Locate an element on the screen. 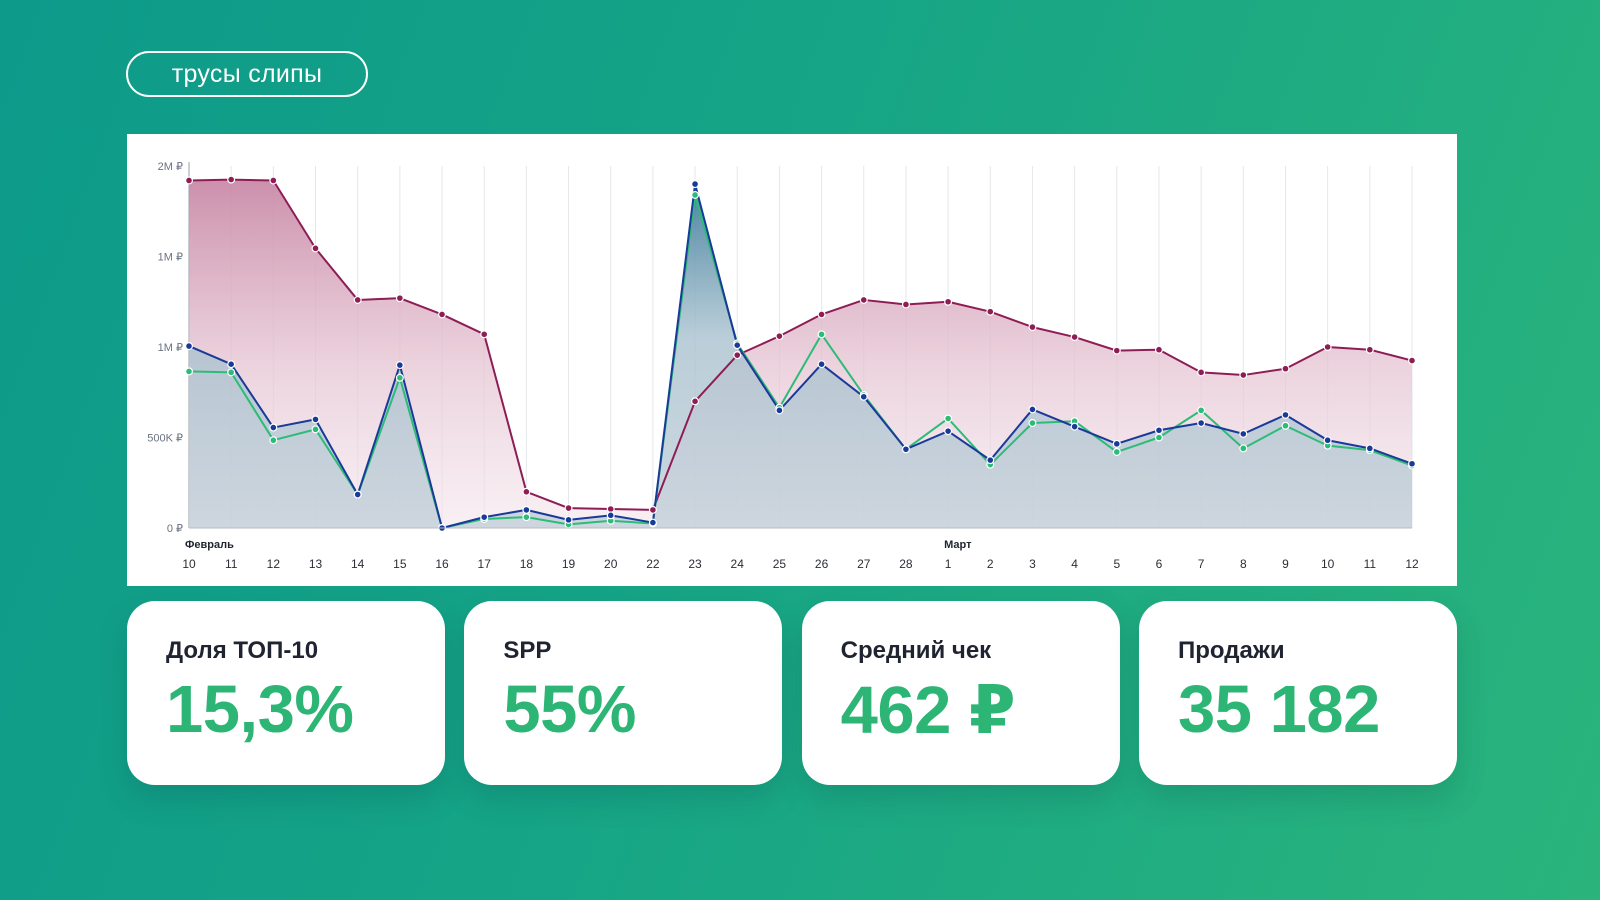 The image size is (1600, 900). x-tick-label: 14 is located at coordinates (358, 564).